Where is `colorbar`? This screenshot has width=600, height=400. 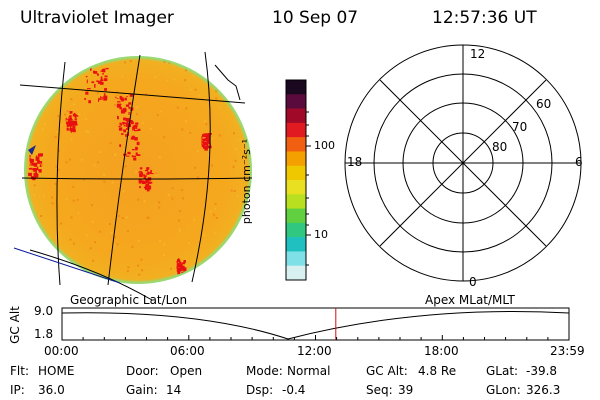
colorbar is located at coordinates (296, 180).